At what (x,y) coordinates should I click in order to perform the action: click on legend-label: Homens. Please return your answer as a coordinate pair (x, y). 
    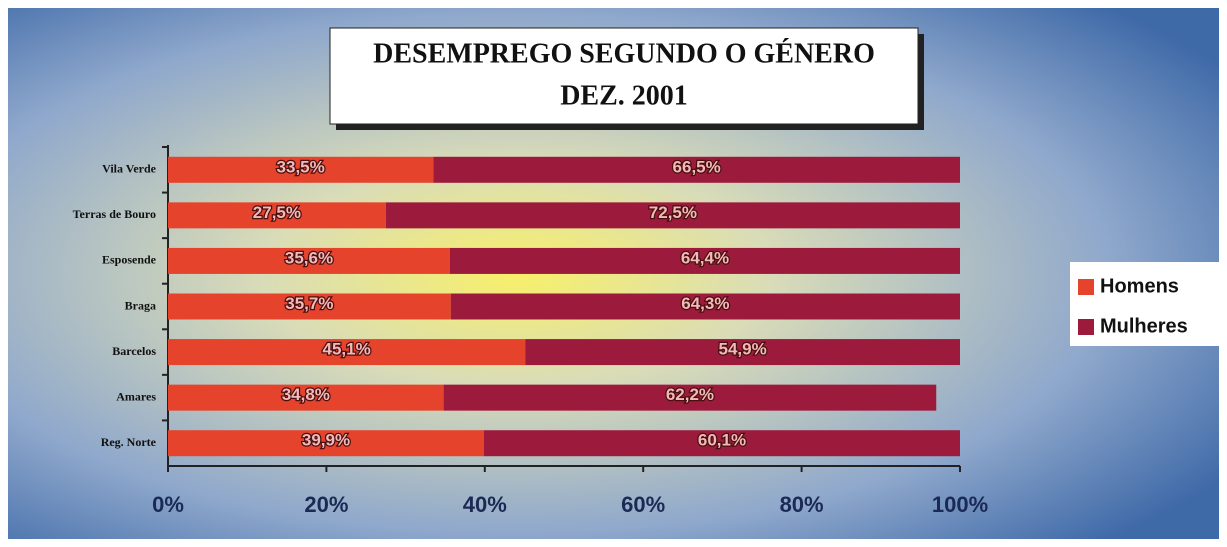
    Looking at the image, I should click on (1139, 286).